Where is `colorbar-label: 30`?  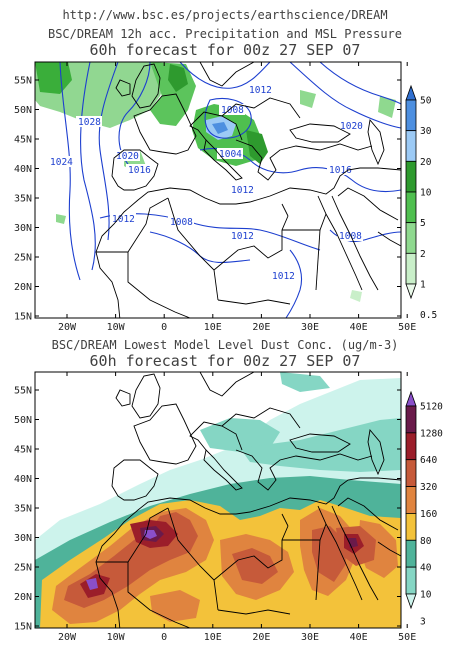 colorbar-label: 30 is located at coordinates (426, 131).